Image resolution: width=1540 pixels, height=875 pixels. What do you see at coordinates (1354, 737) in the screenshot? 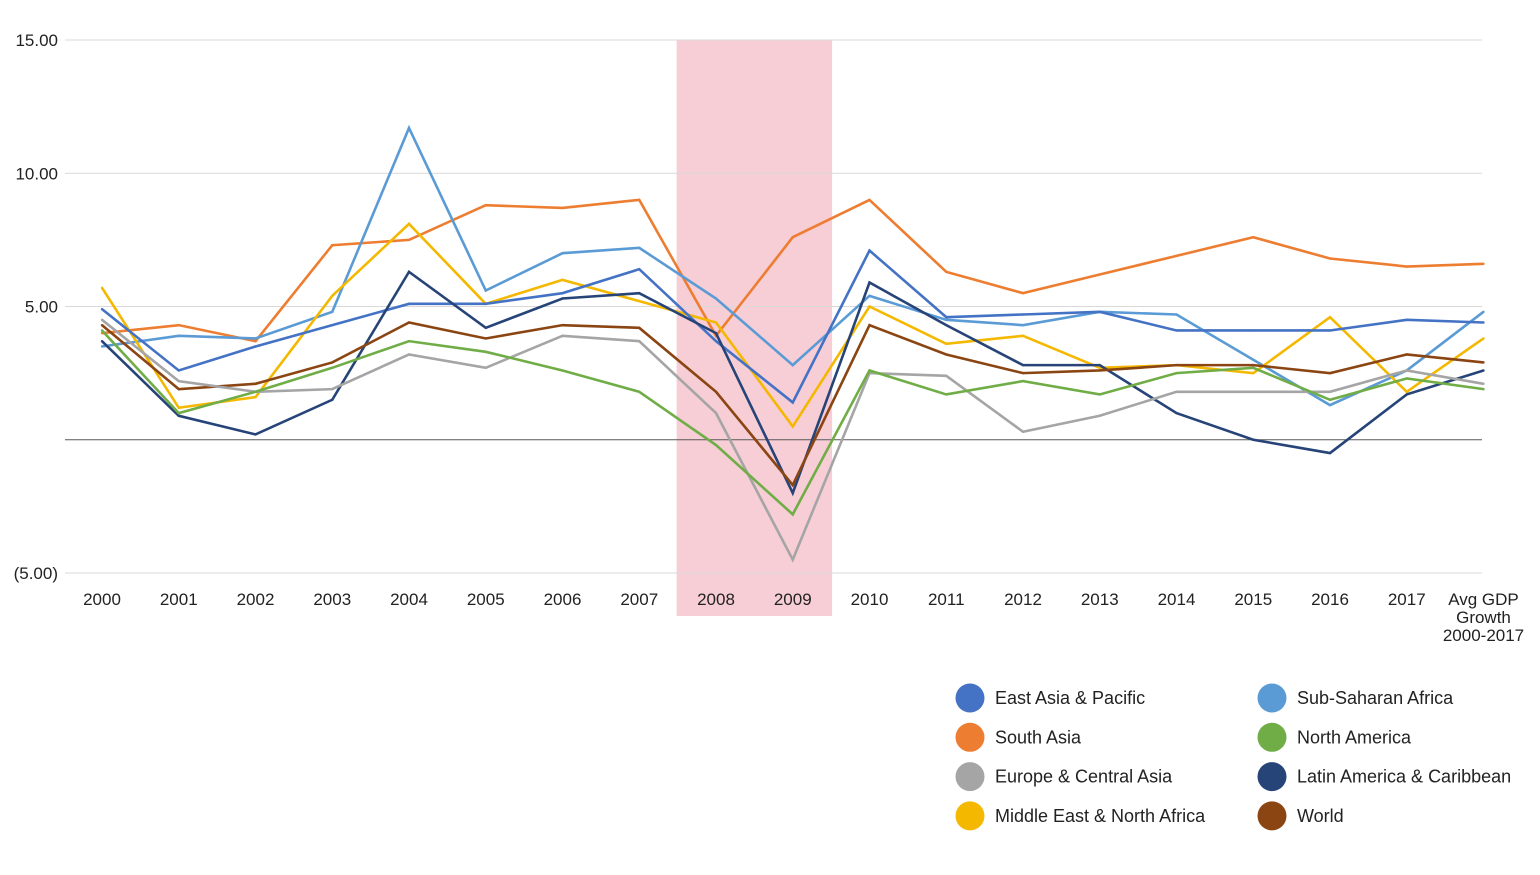
I see `legend-label: North America` at bounding box center [1354, 737].